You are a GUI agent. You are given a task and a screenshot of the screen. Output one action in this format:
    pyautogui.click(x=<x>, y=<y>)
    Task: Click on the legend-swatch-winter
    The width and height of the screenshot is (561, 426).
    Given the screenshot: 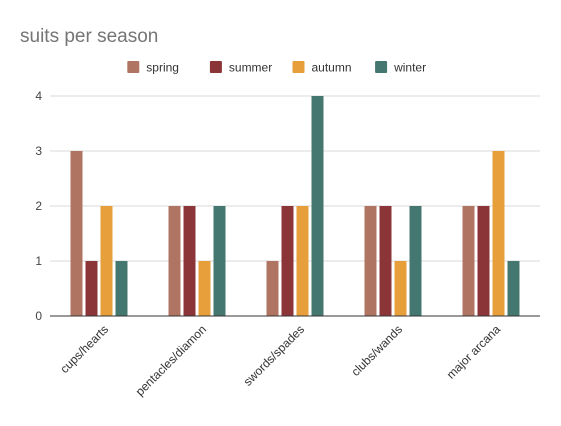 What is the action you would take?
    pyautogui.click(x=381, y=67)
    